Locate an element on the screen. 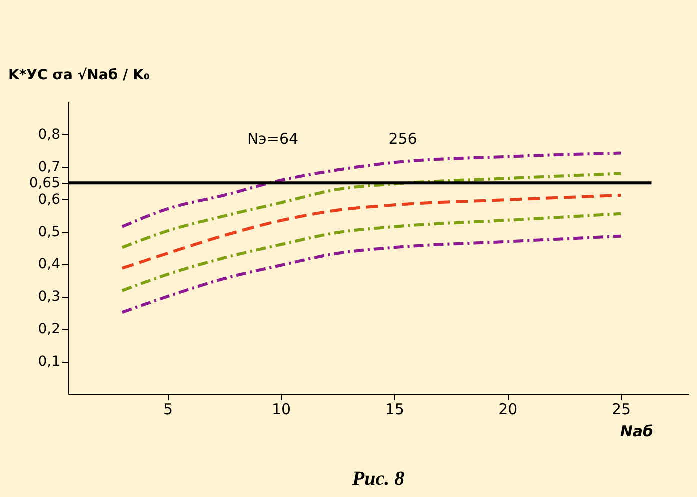 The height and width of the screenshot is (497, 697). y-axis-title: K*УС σа √Nаб / K₀ is located at coordinates (79, 76).